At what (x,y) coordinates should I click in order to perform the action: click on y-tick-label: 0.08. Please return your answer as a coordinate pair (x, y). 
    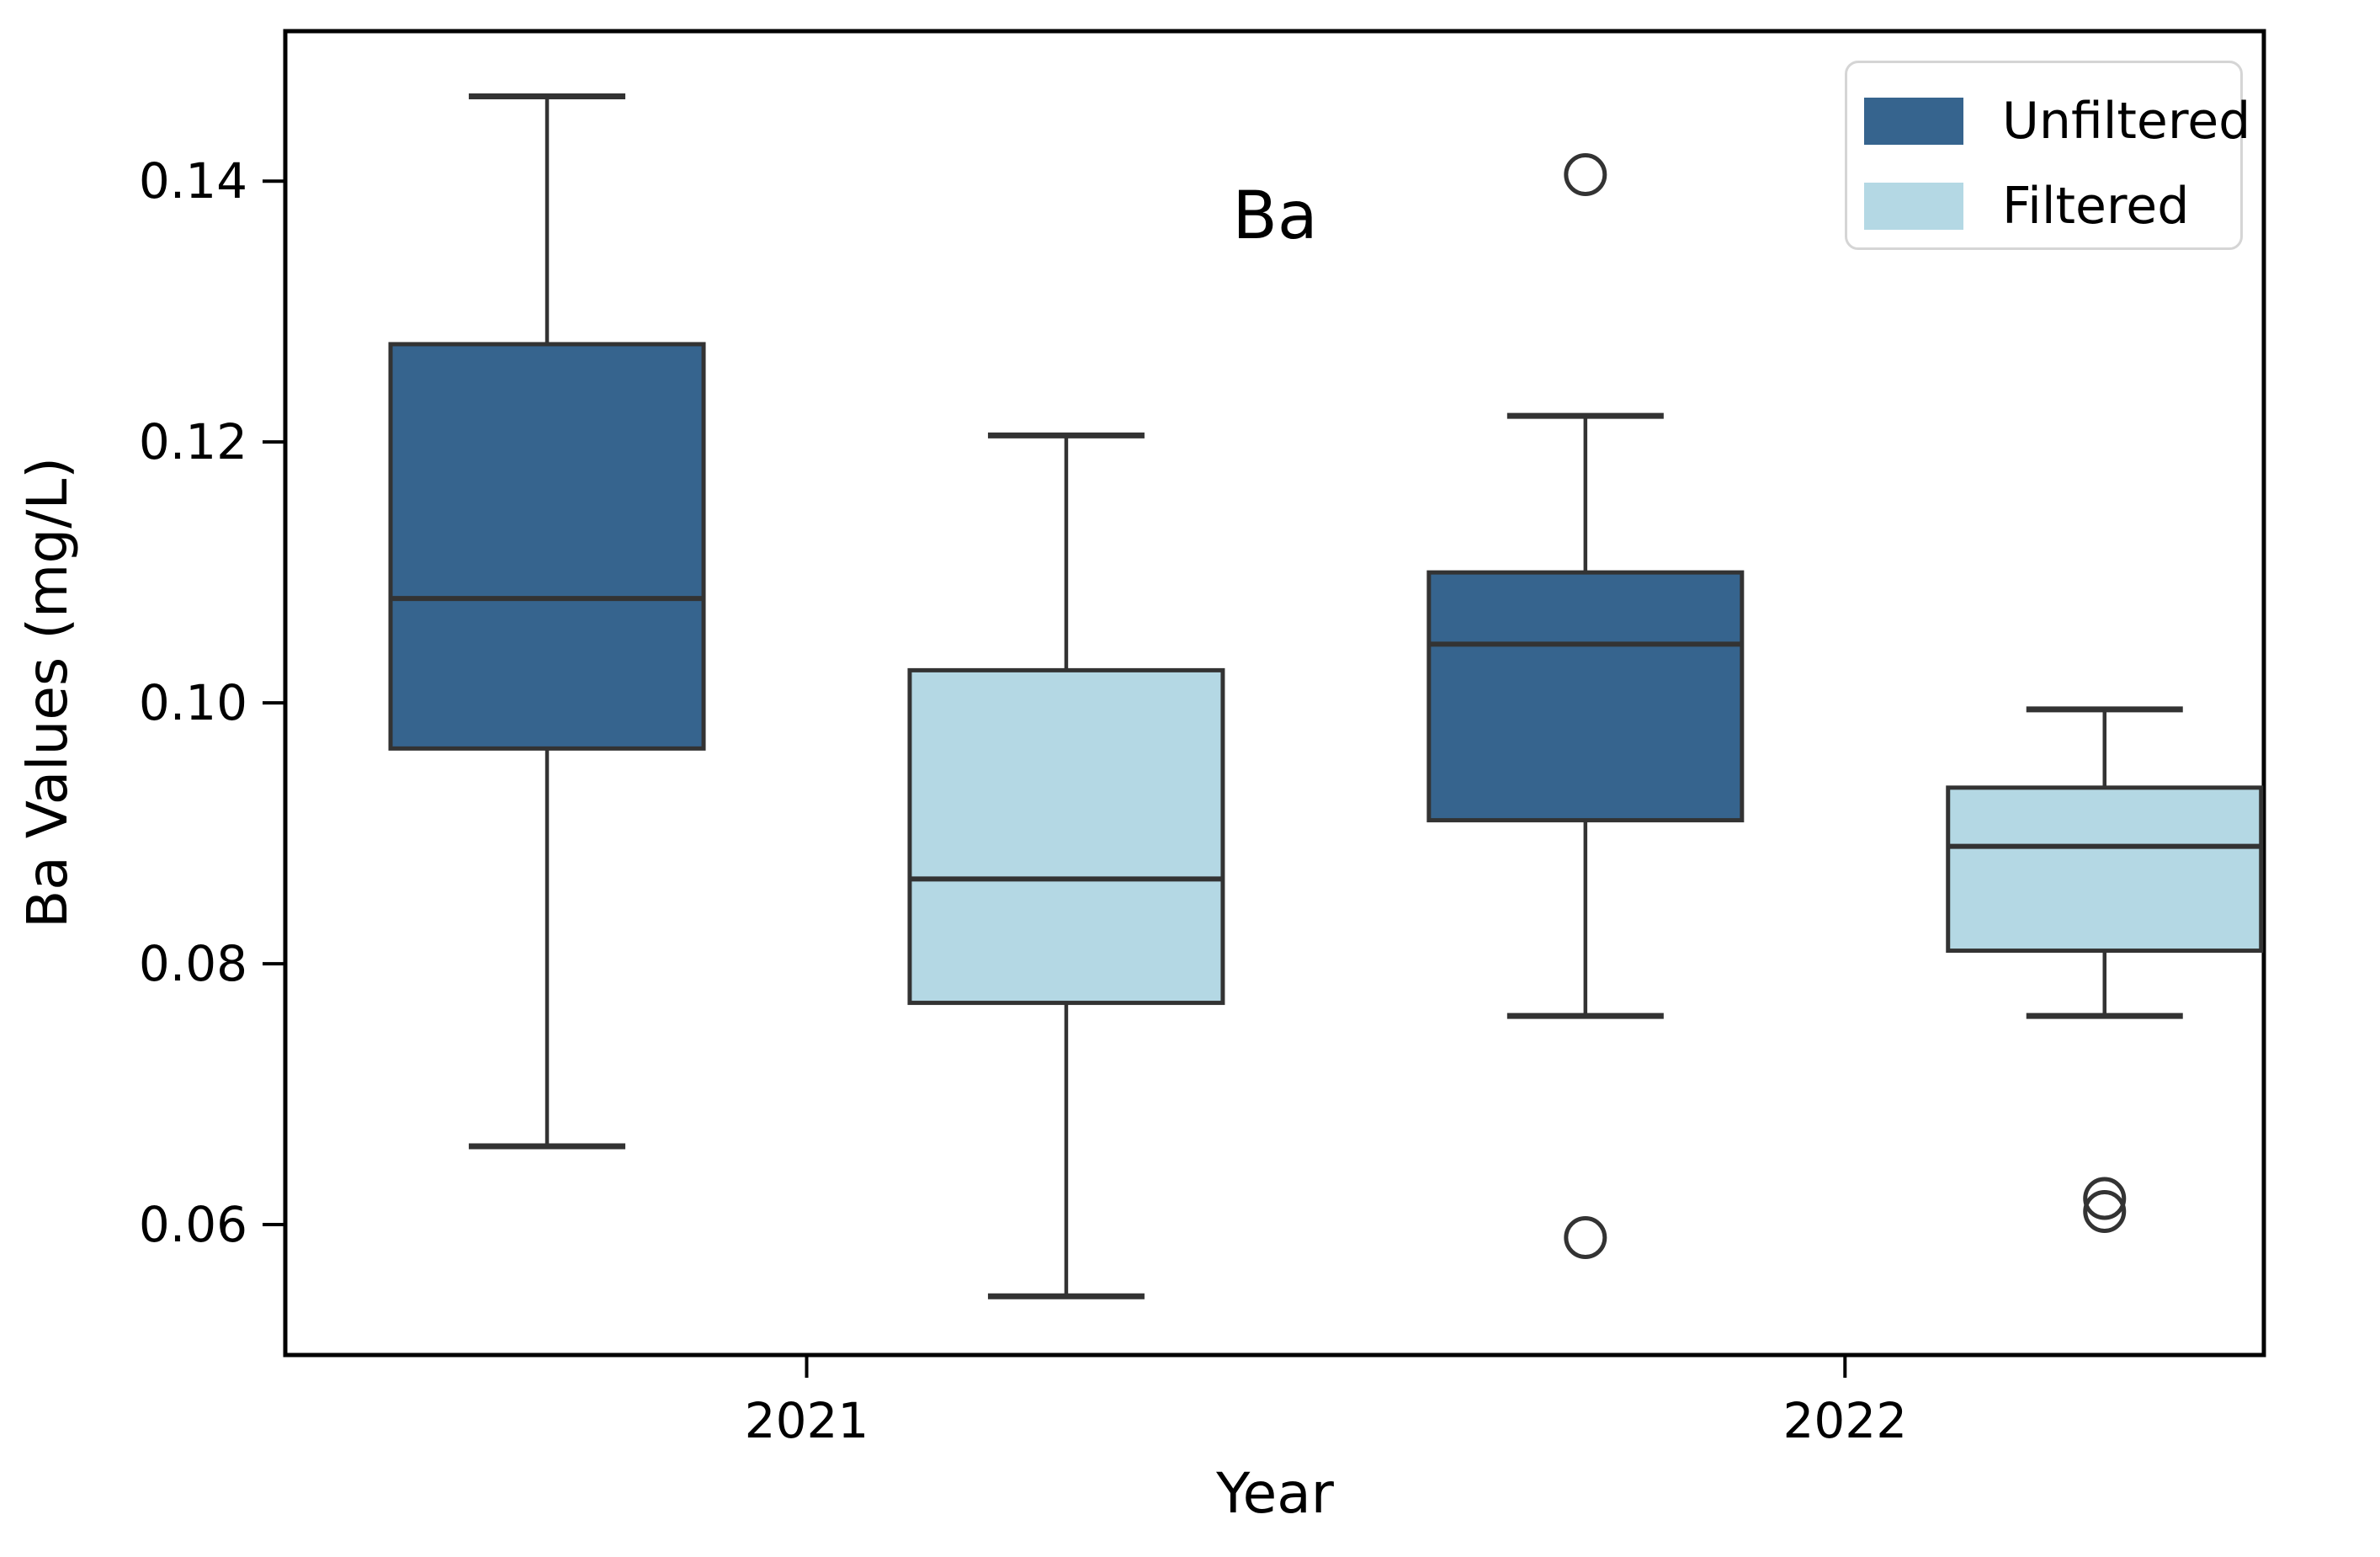
    Looking at the image, I should click on (193, 963).